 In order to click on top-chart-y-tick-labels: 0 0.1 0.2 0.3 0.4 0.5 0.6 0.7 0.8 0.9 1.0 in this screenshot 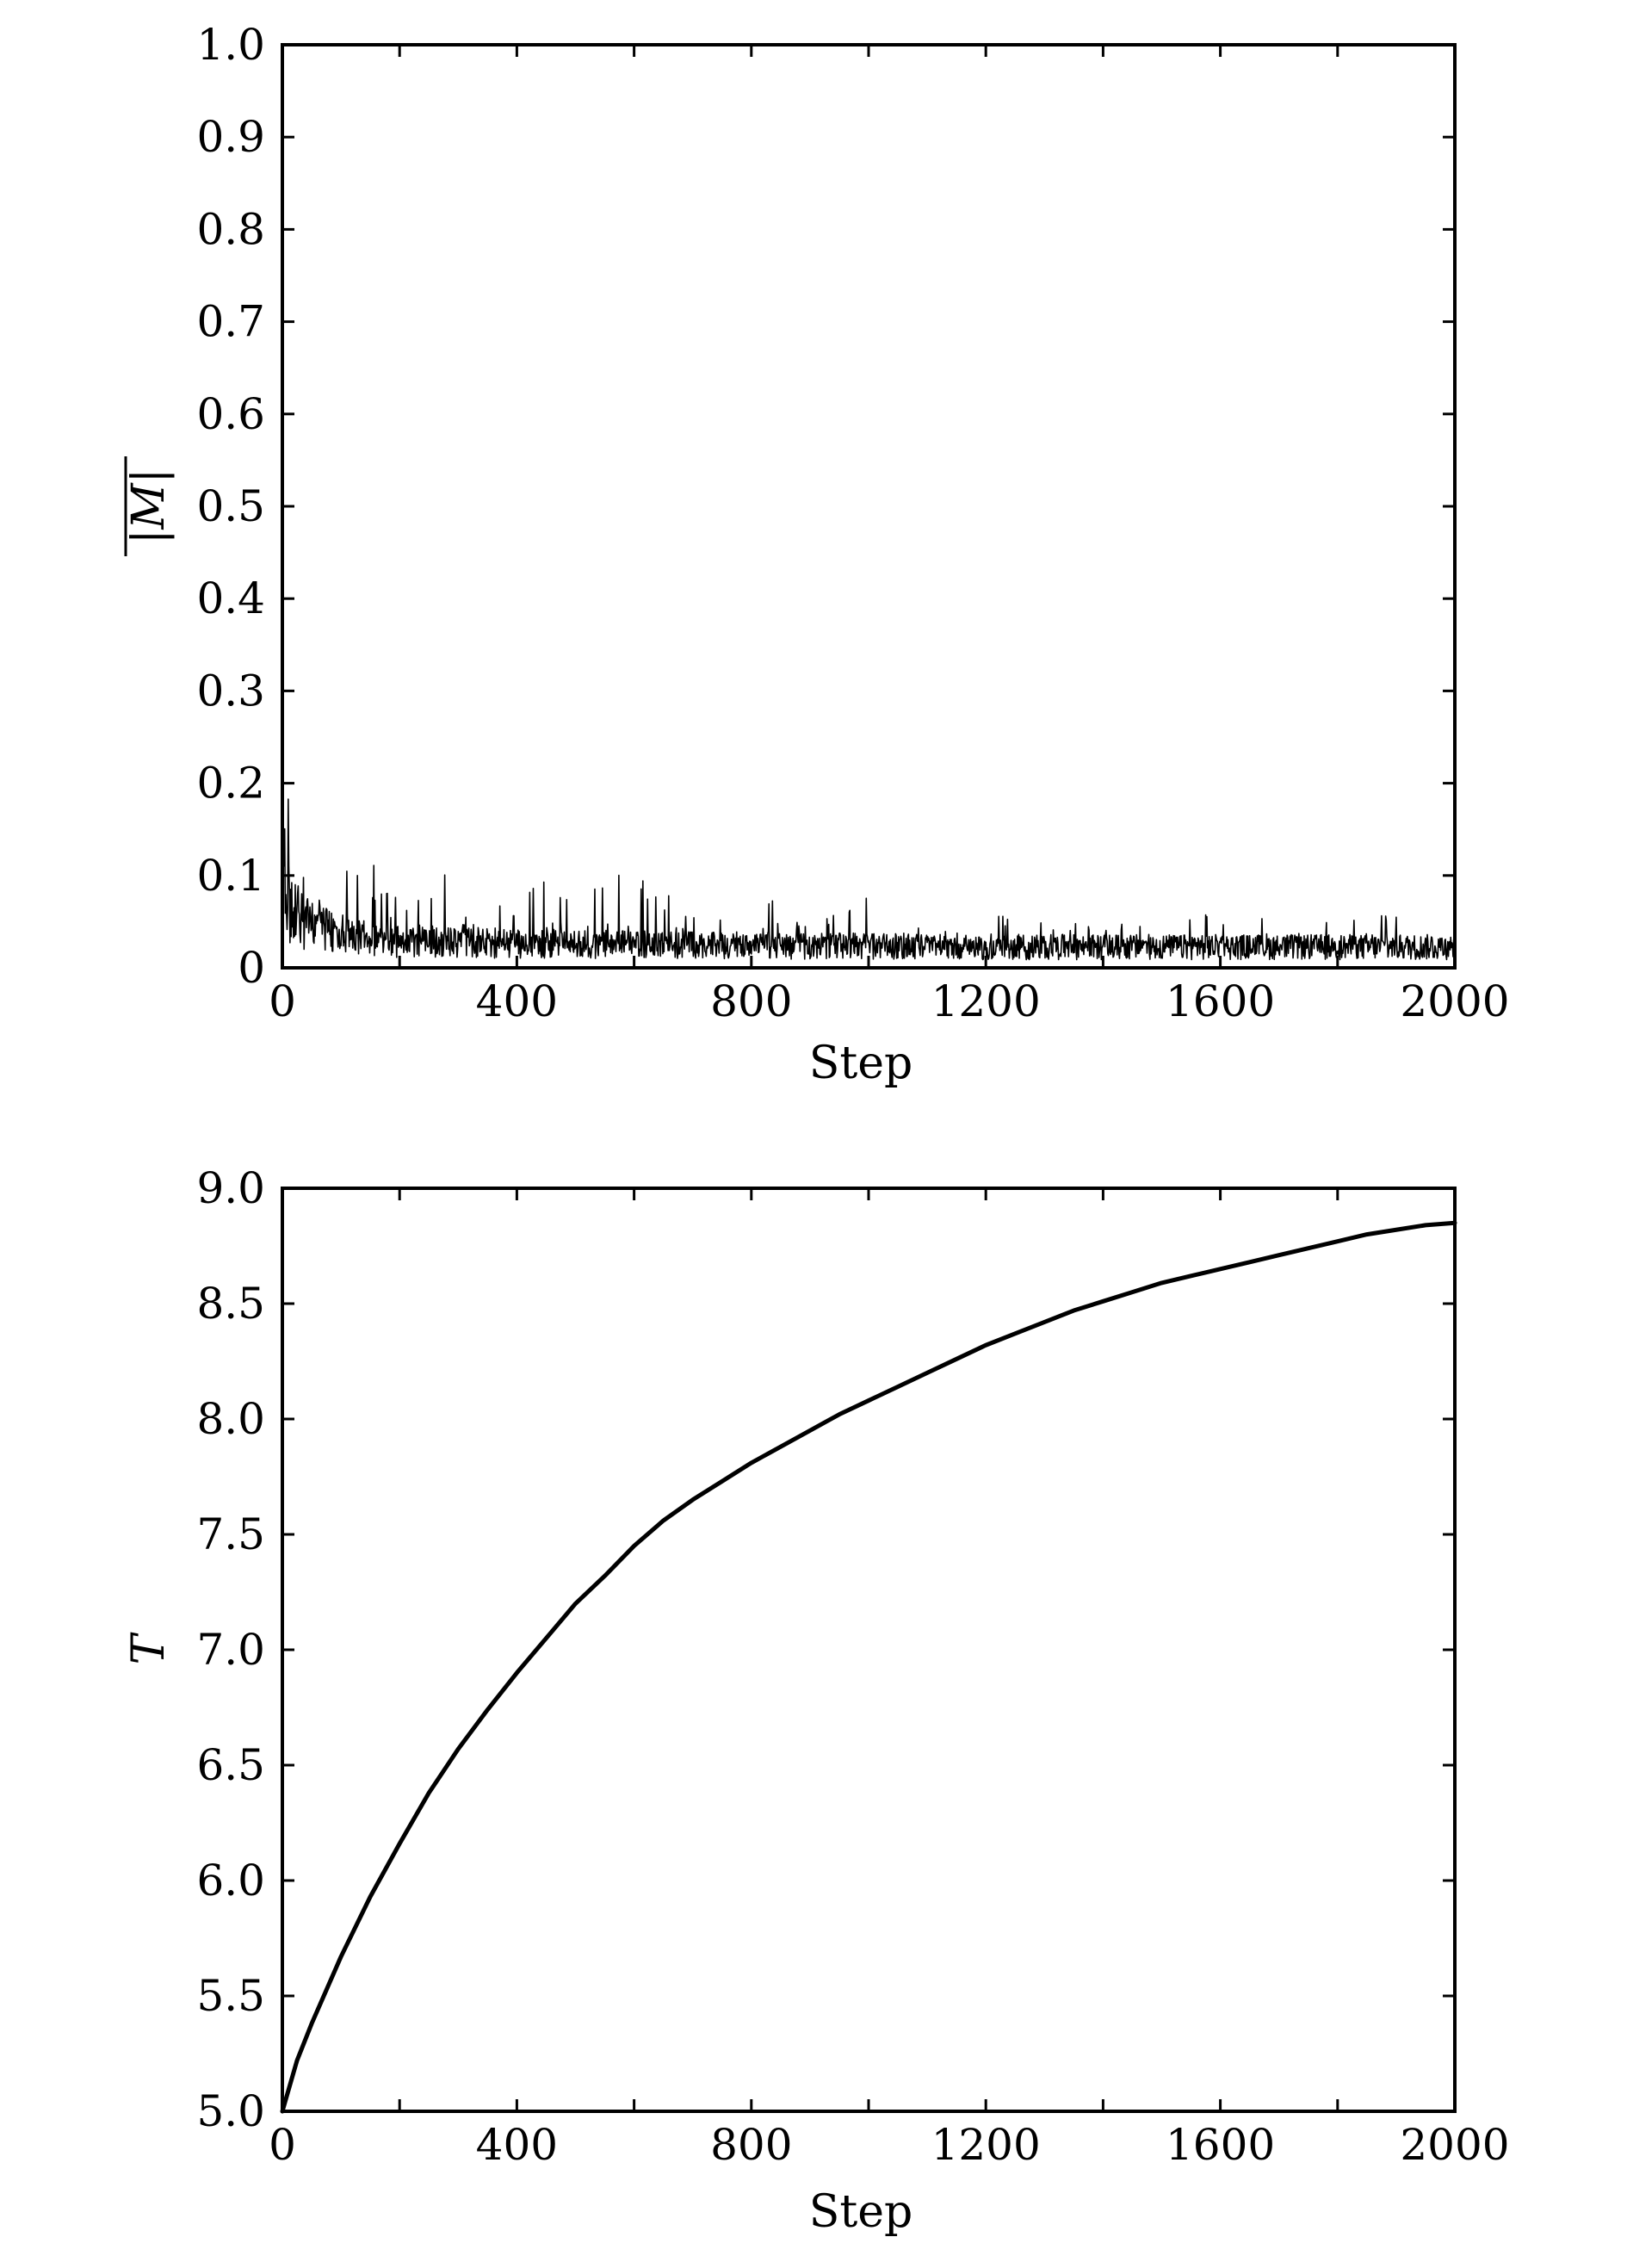, I will do `click(231, 506)`.